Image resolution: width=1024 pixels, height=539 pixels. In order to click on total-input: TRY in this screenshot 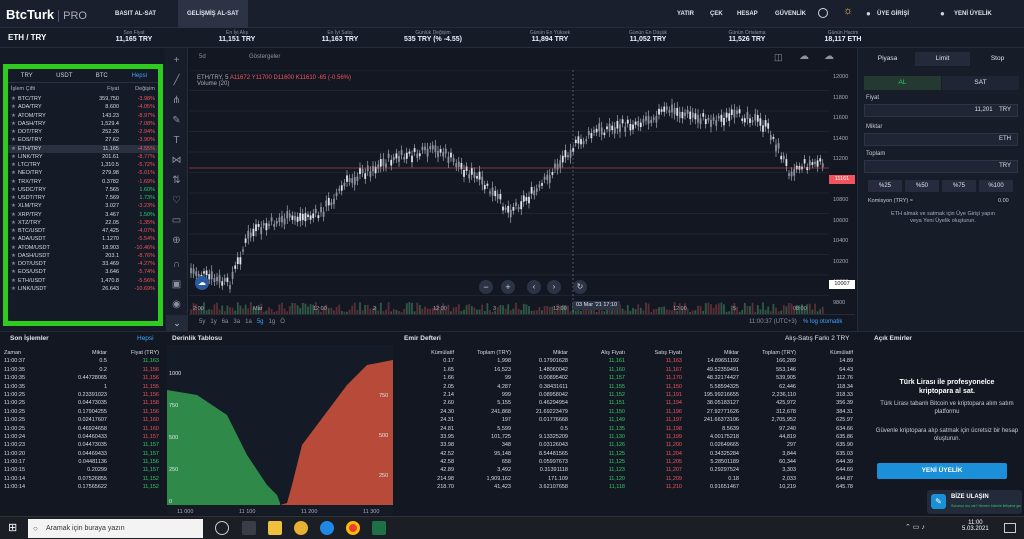, I will do `click(941, 166)`.